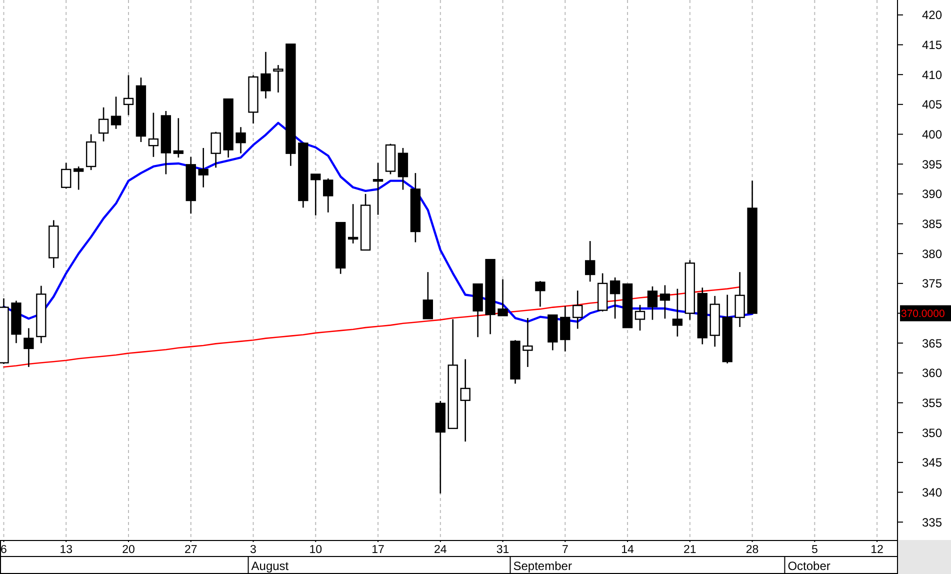  I want to click on y-tick-label: 395, so click(932, 164).